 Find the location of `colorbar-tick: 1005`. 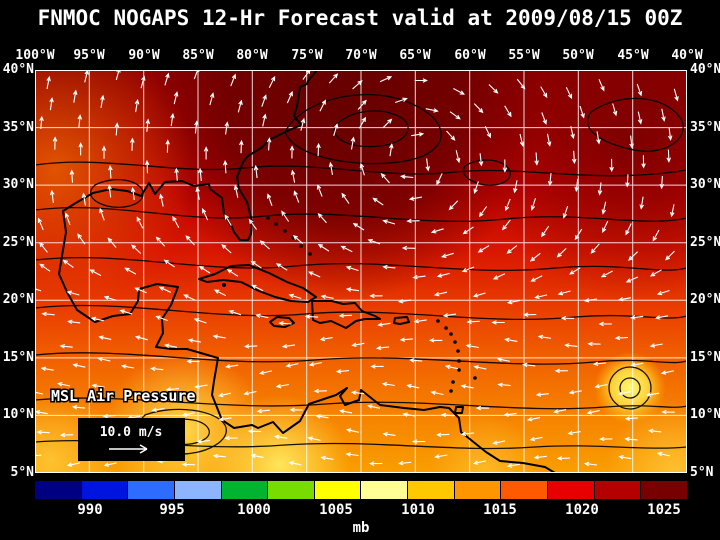

colorbar-tick: 1005 is located at coordinates (336, 510).